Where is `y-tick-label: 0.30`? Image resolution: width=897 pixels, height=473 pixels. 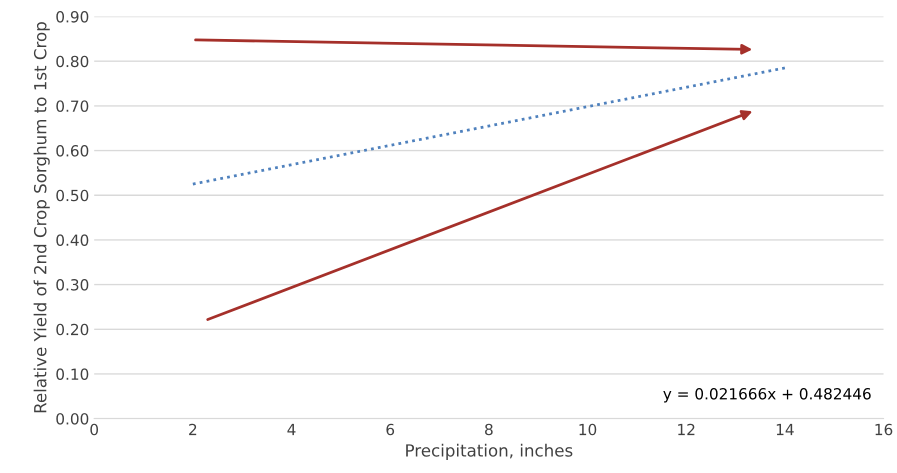
y-tick-label: 0.30 is located at coordinates (72, 285).